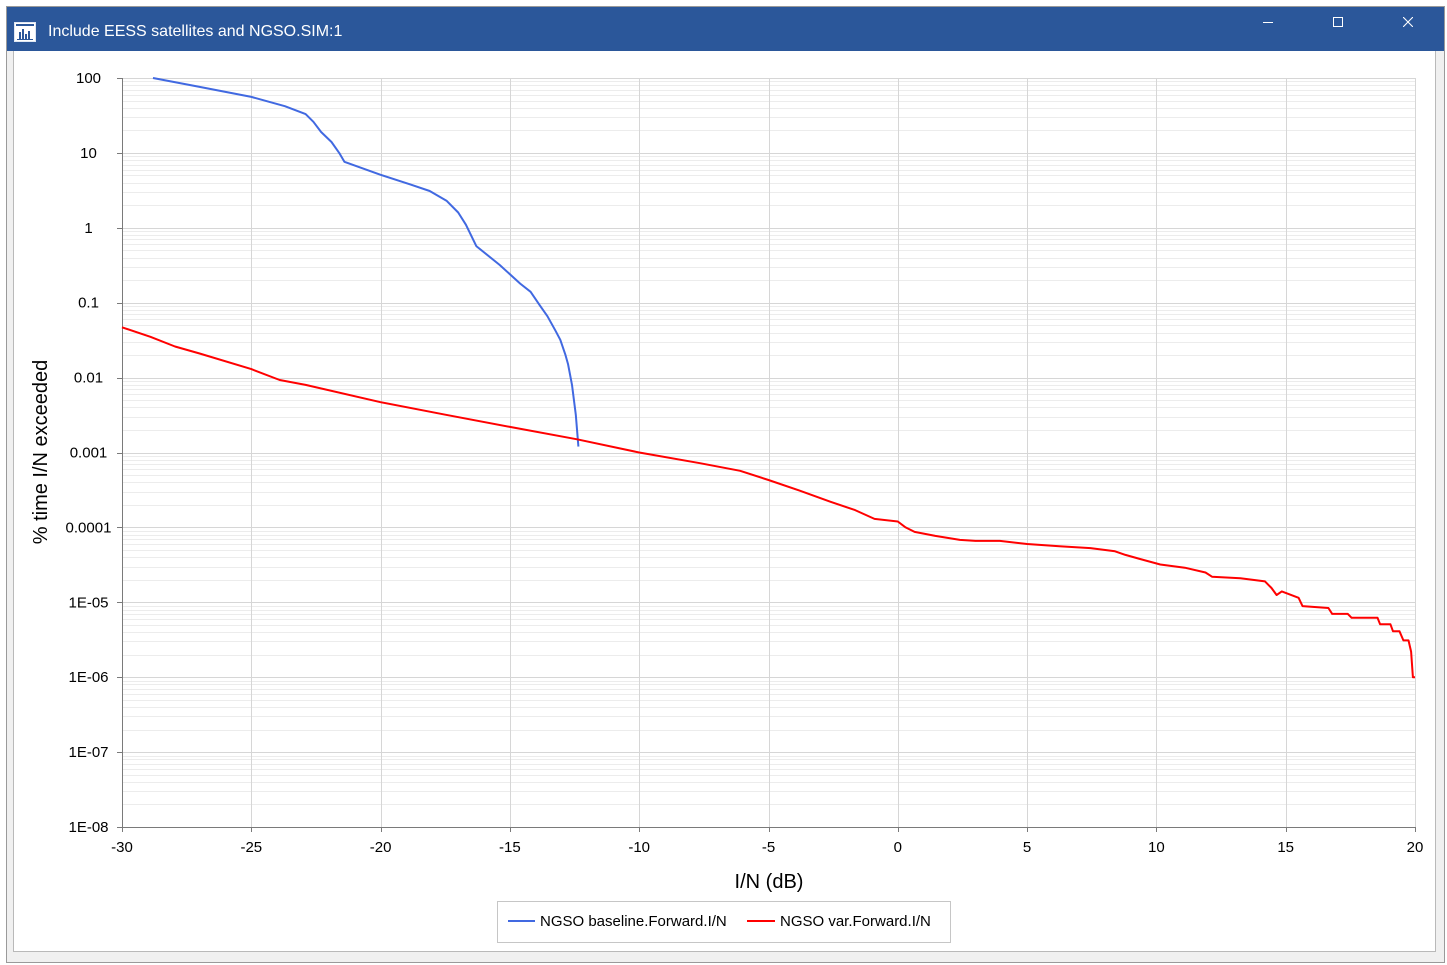  Describe the element at coordinates (122, 847) in the screenshot. I see `x-tick-label: -30` at that location.